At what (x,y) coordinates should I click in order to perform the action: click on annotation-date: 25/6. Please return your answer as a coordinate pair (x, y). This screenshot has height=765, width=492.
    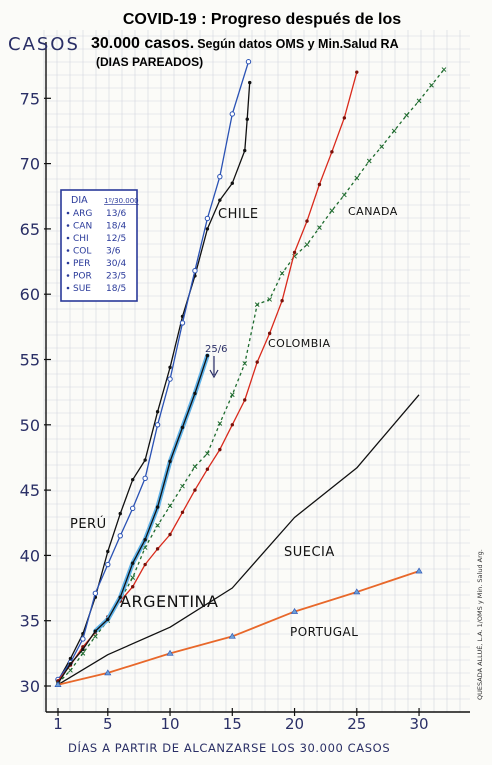
    Looking at the image, I should click on (216, 349).